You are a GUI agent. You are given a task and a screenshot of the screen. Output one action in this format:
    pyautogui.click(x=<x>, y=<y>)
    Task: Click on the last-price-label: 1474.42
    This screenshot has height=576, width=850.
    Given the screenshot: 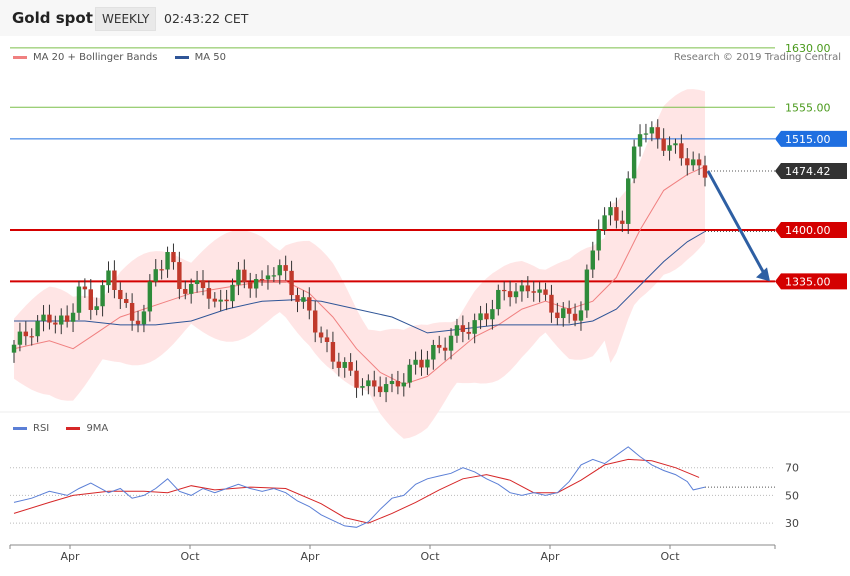 What is the action you would take?
    pyautogui.click(x=808, y=171)
    